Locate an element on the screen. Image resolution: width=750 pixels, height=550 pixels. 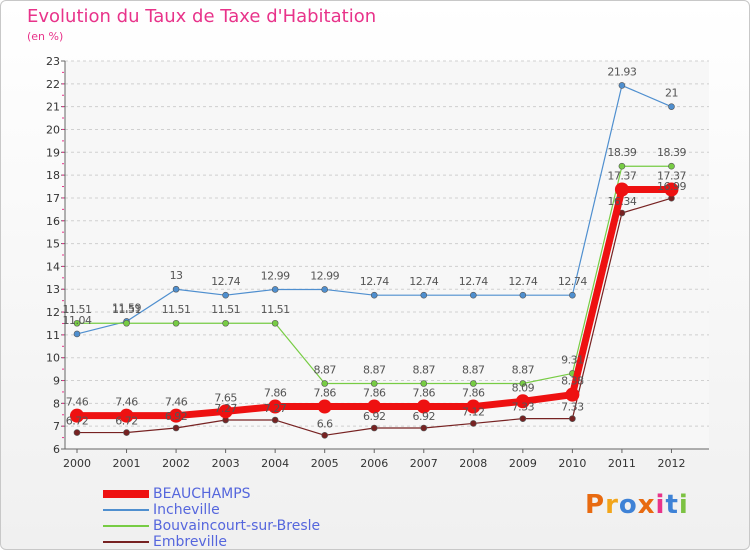
x-tick-label: 2001 is located at coordinates (127, 463).